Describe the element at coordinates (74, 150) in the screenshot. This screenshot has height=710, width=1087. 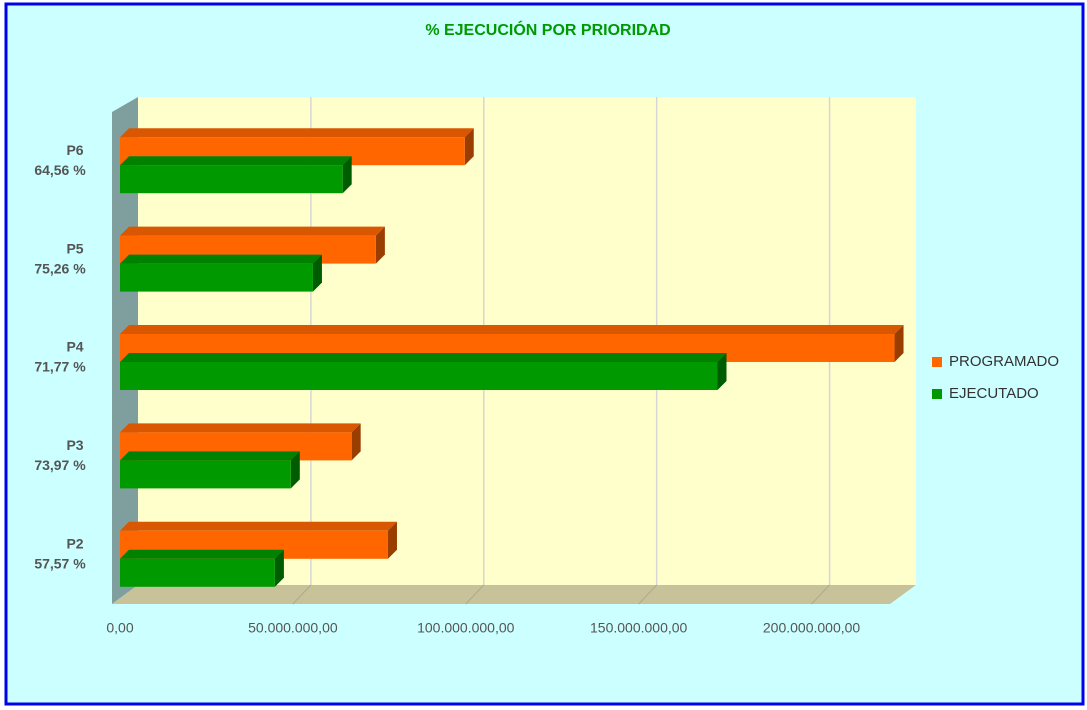
I see `category-label: P6` at that location.